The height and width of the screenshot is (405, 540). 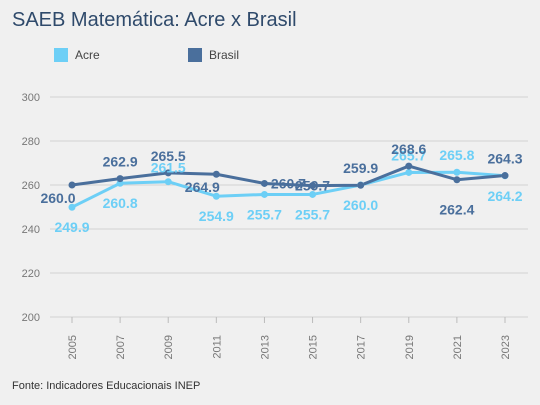 I want to click on x-tick-label-2023: 2023, so click(x=506, y=347).